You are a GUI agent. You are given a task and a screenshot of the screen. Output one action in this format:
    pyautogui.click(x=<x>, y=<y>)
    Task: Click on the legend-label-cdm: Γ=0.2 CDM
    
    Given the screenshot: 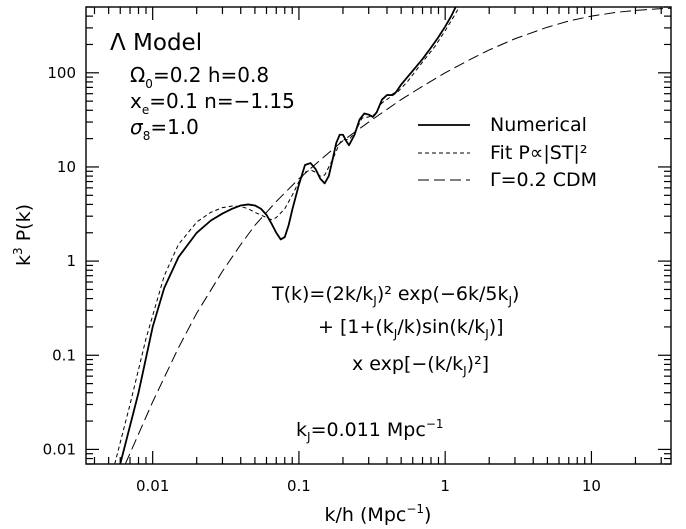 What is the action you would take?
    pyautogui.click(x=543, y=180)
    